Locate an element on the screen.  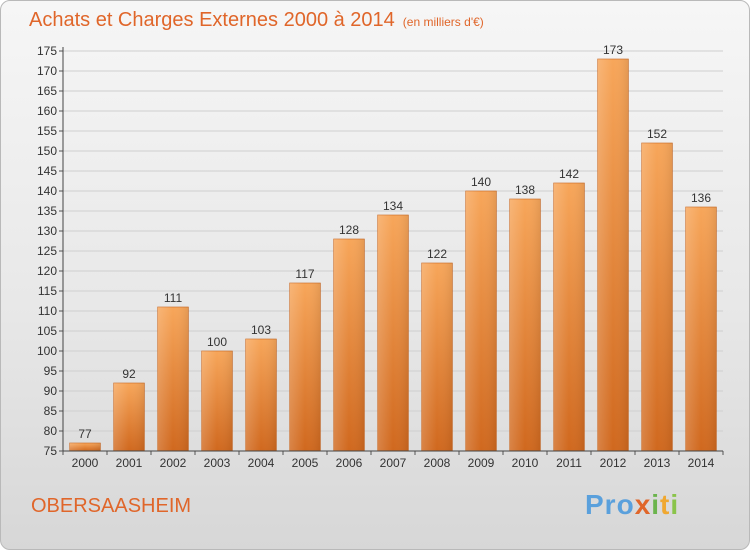
y-tick-label: 120 is located at coordinates (47, 271).